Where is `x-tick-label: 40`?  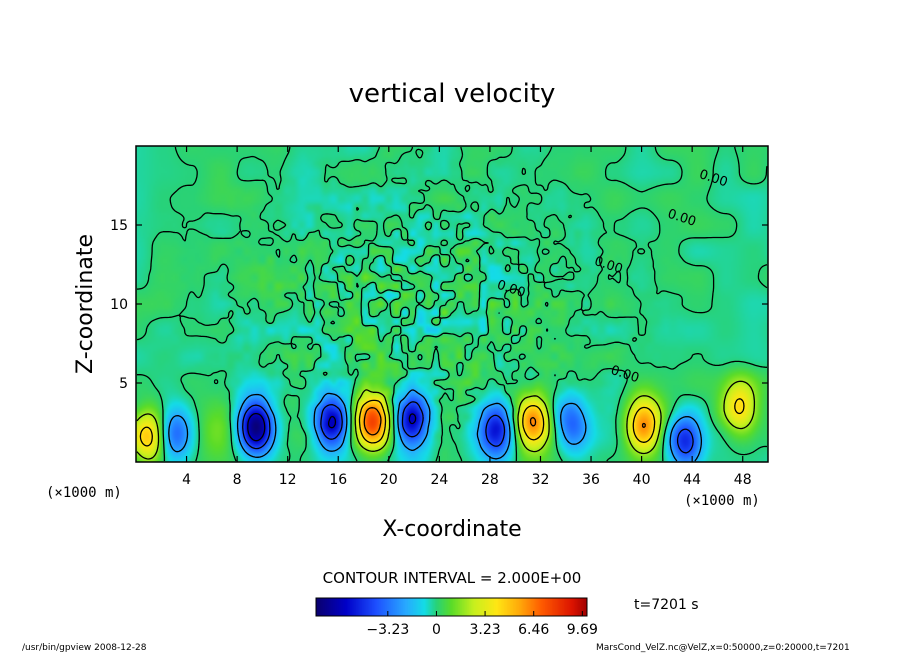 x-tick-label: 40 is located at coordinates (642, 480).